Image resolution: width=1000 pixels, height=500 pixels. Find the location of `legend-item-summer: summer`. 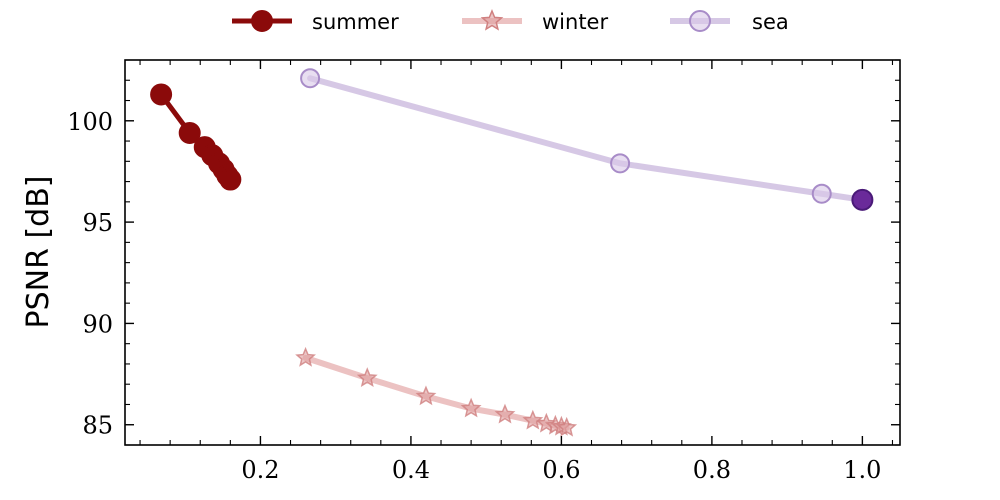

legend-item-summer: summer is located at coordinates (315, 22).